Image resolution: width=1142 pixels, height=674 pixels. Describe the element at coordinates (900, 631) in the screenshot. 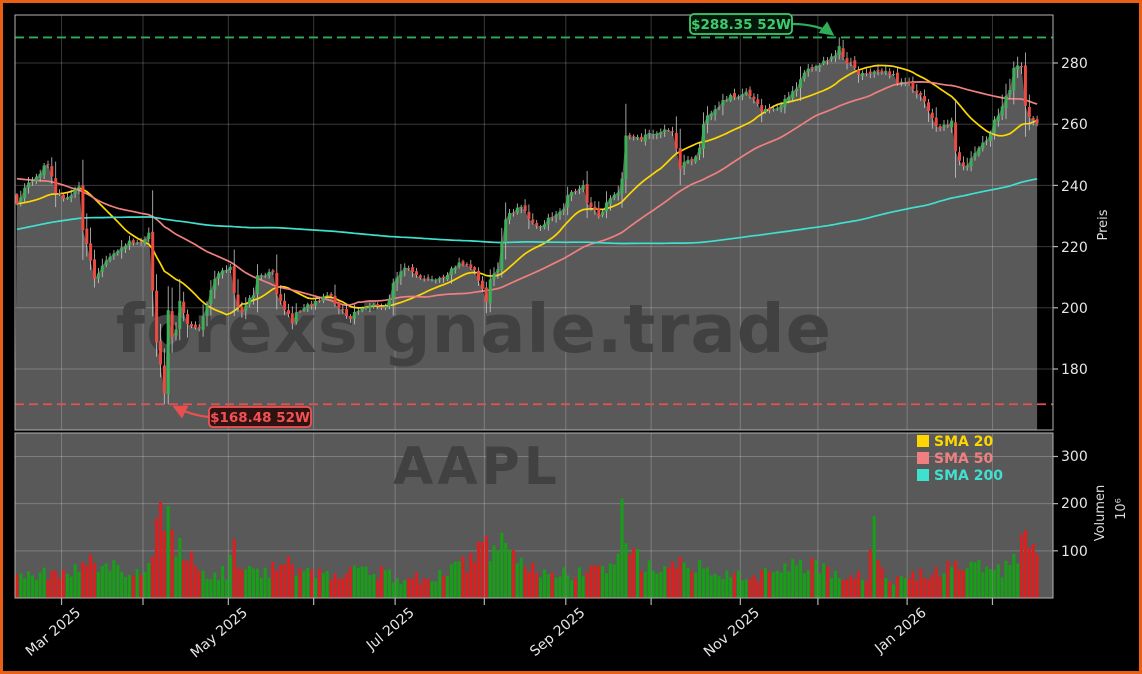

I see `x-tick-label: Jan 2026` at that location.